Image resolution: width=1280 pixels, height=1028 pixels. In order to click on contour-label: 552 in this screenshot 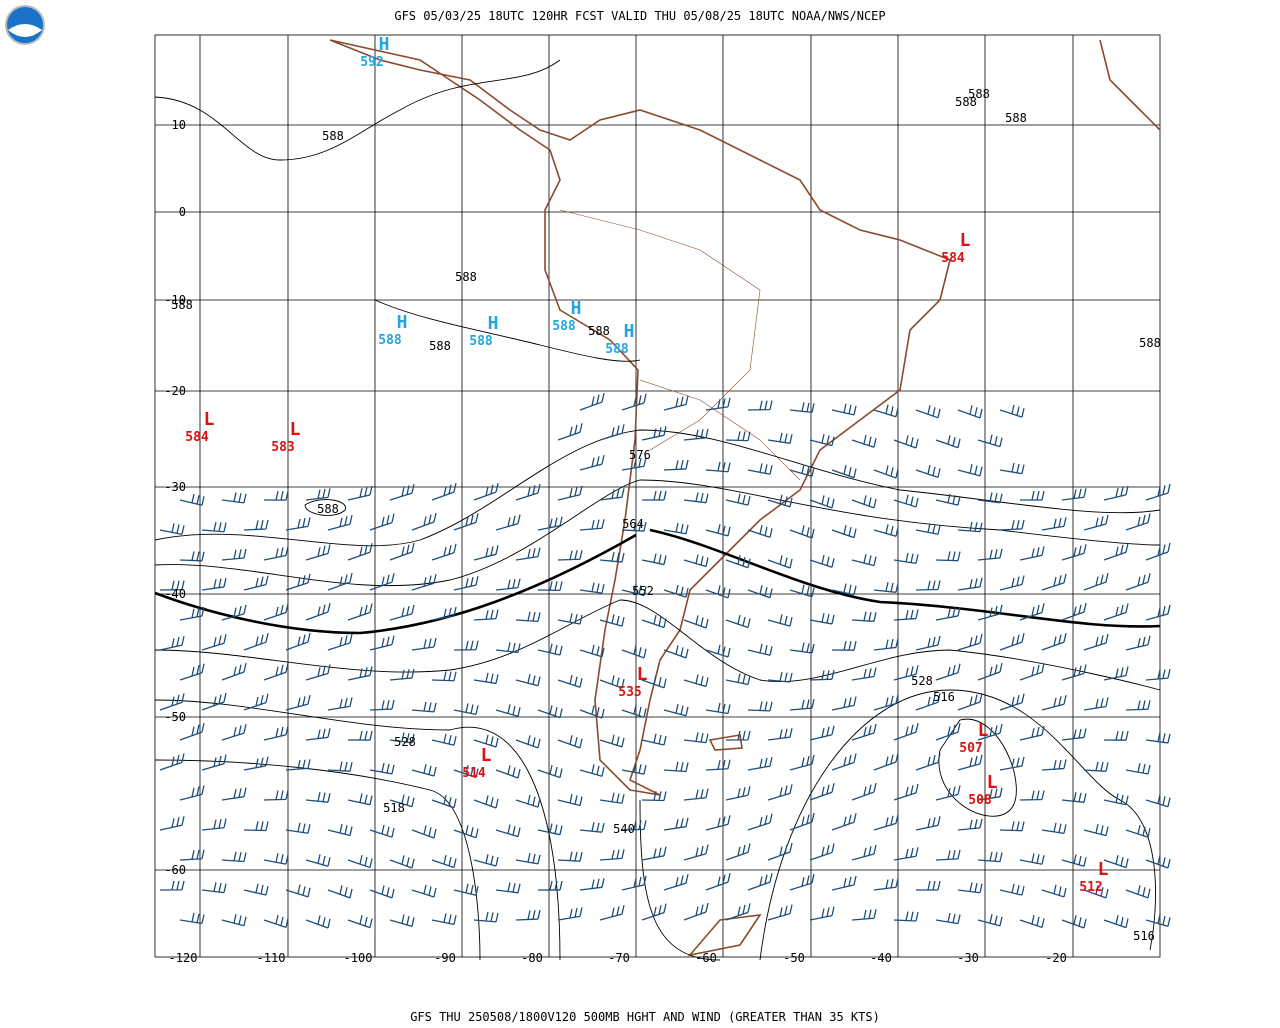, I will do `click(643, 591)`.